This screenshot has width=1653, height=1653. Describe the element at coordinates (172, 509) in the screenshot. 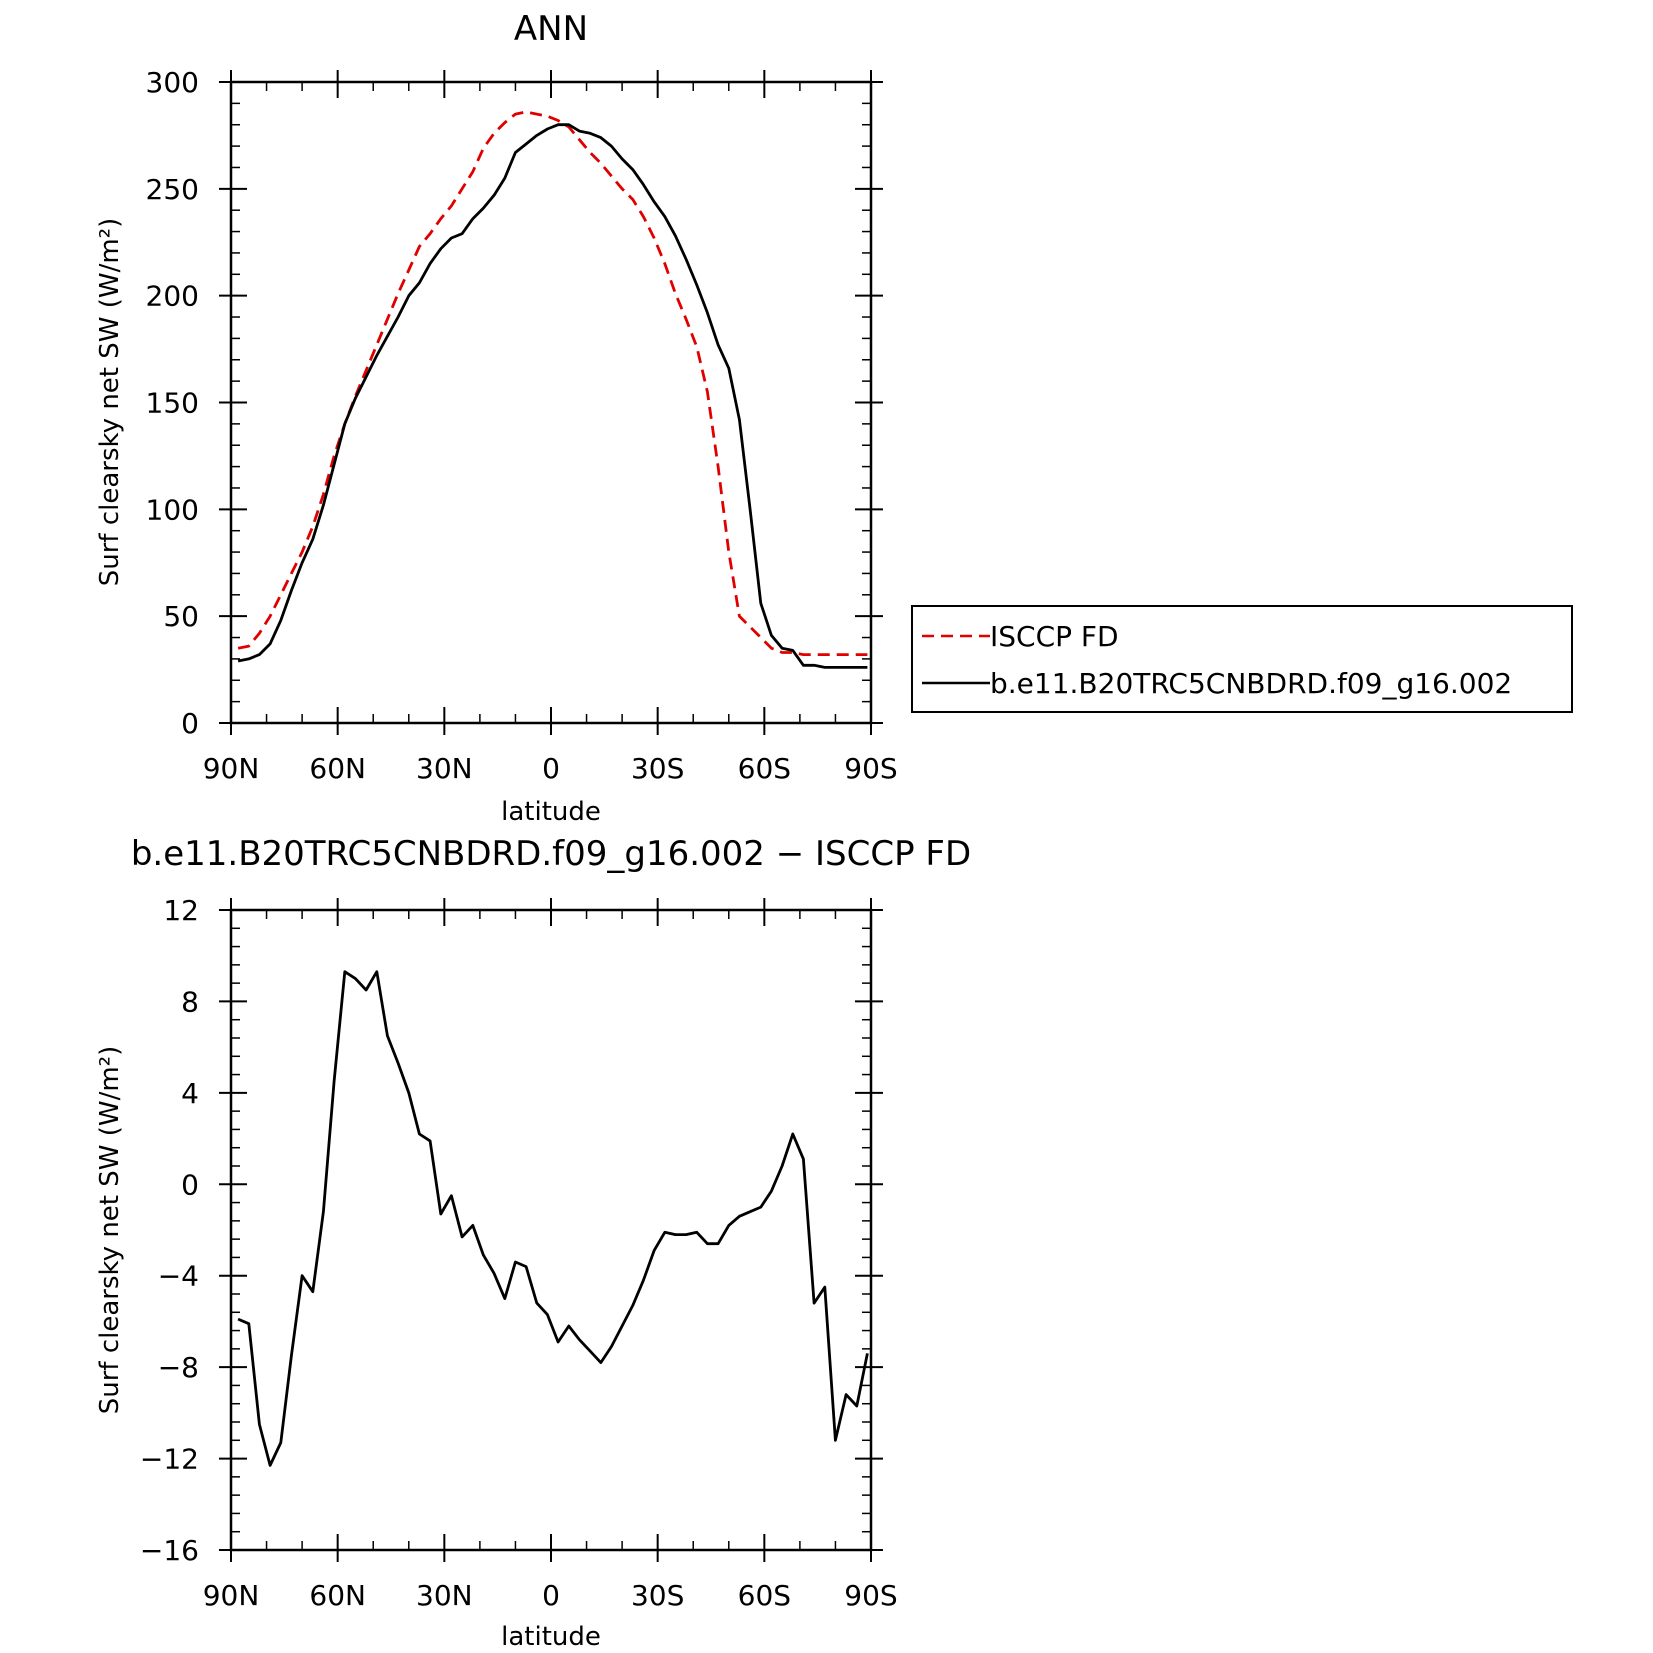

I see `y-tick-label: 100` at that location.